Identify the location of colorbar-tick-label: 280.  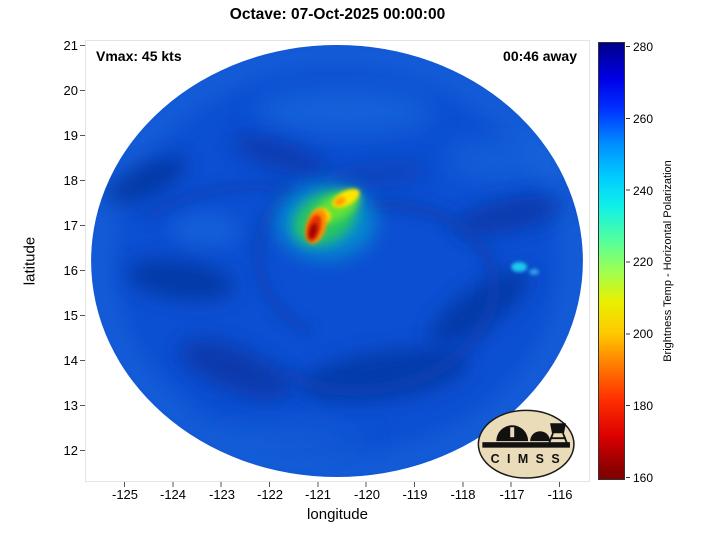
(643, 47).